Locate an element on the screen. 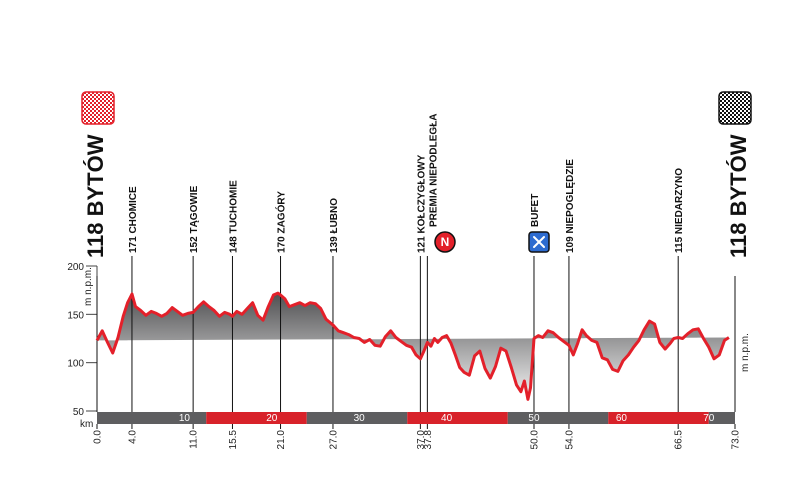  finish-label: 118 BYTÓW is located at coordinates (738, 196).